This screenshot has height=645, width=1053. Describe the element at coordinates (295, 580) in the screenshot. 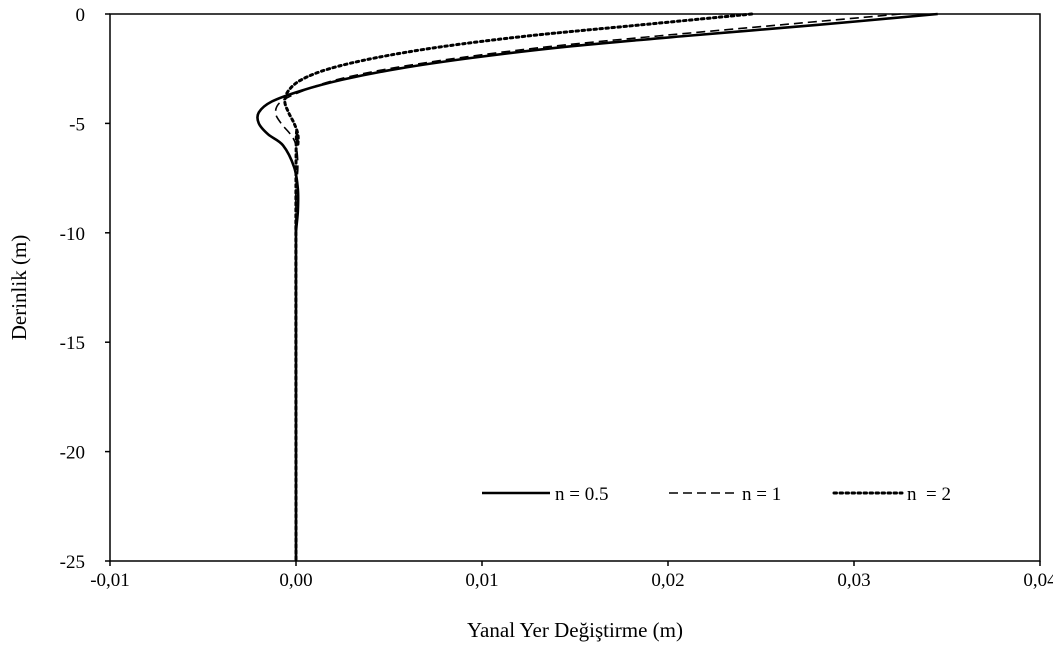

I see `x-tick-label: 0,00` at that location.